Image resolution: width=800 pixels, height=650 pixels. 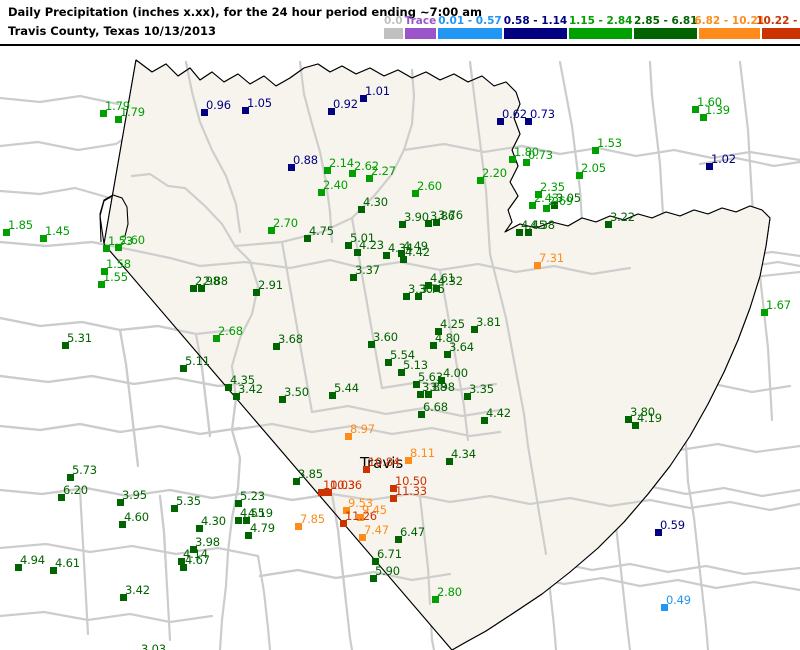 I want to click on station-value-label: 3.22, so click(x=622, y=217).